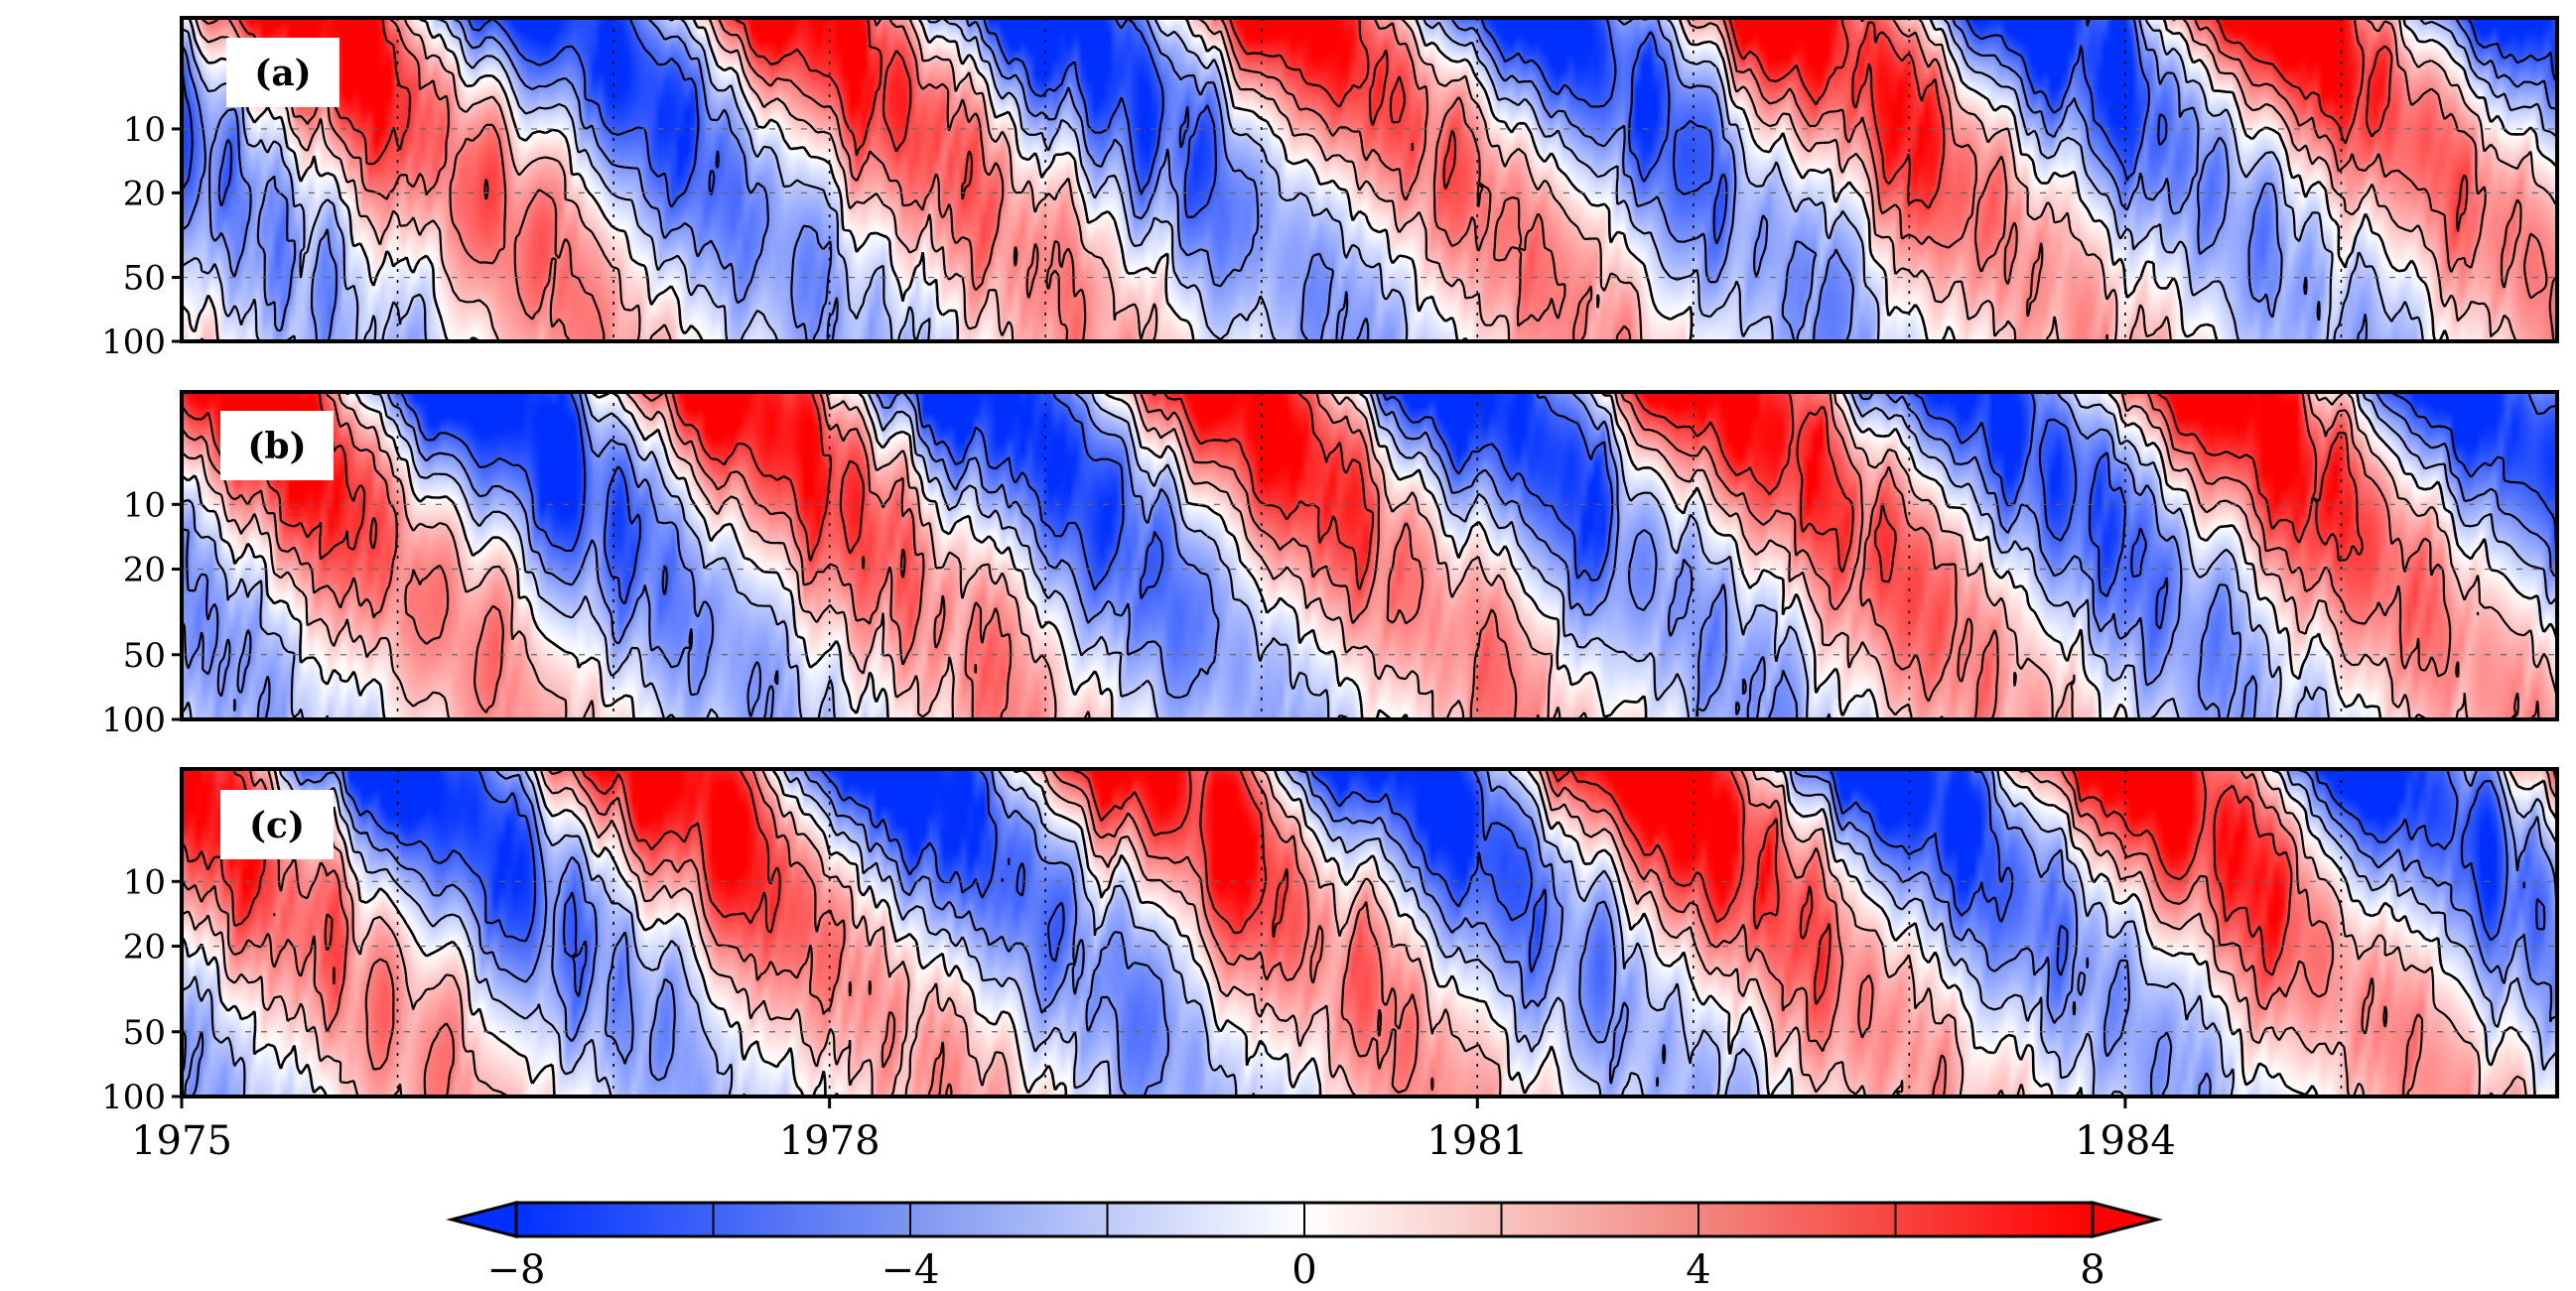 The width and height of the screenshot is (2576, 1291). What do you see at coordinates (516, 1269) in the screenshot?
I see `colorbar-tick-label: −8` at bounding box center [516, 1269].